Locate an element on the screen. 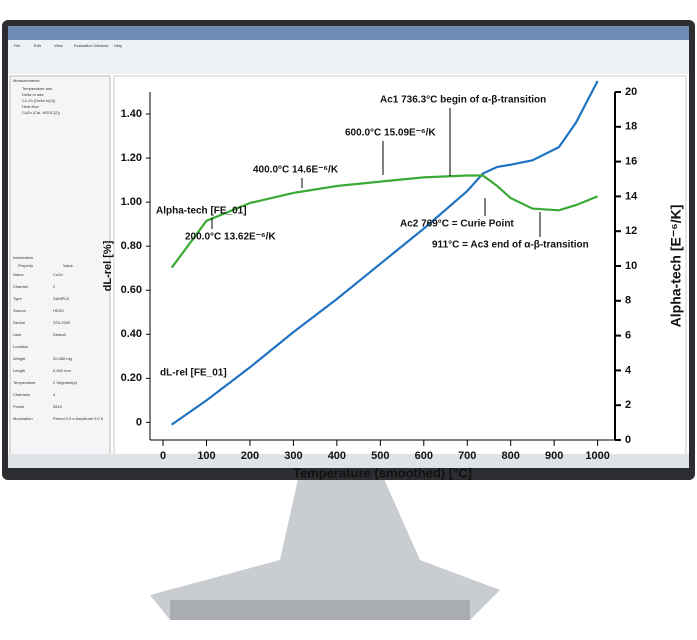 Image resolution: width=697 pixels, height=640 pixels. menu-item: Edit is located at coordinates (38, 45).